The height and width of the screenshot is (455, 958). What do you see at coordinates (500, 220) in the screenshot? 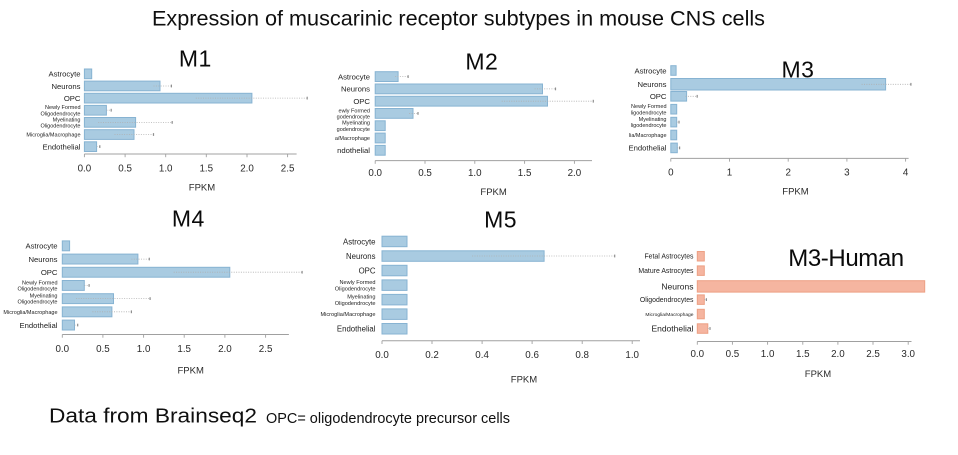
I see `svg-text: M5` at bounding box center [500, 220].